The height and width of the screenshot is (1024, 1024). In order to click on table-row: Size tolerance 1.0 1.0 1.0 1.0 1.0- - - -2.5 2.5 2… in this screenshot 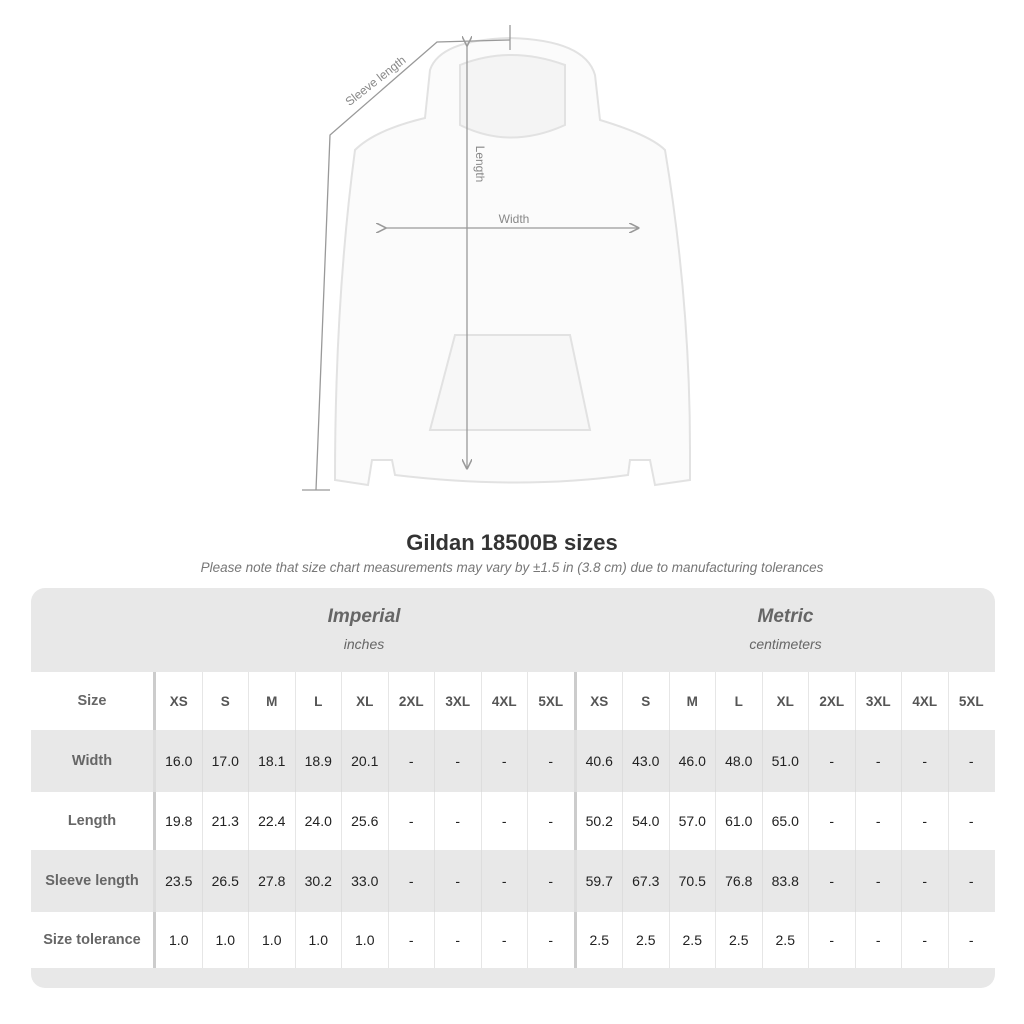, I will do `click(513, 940)`.